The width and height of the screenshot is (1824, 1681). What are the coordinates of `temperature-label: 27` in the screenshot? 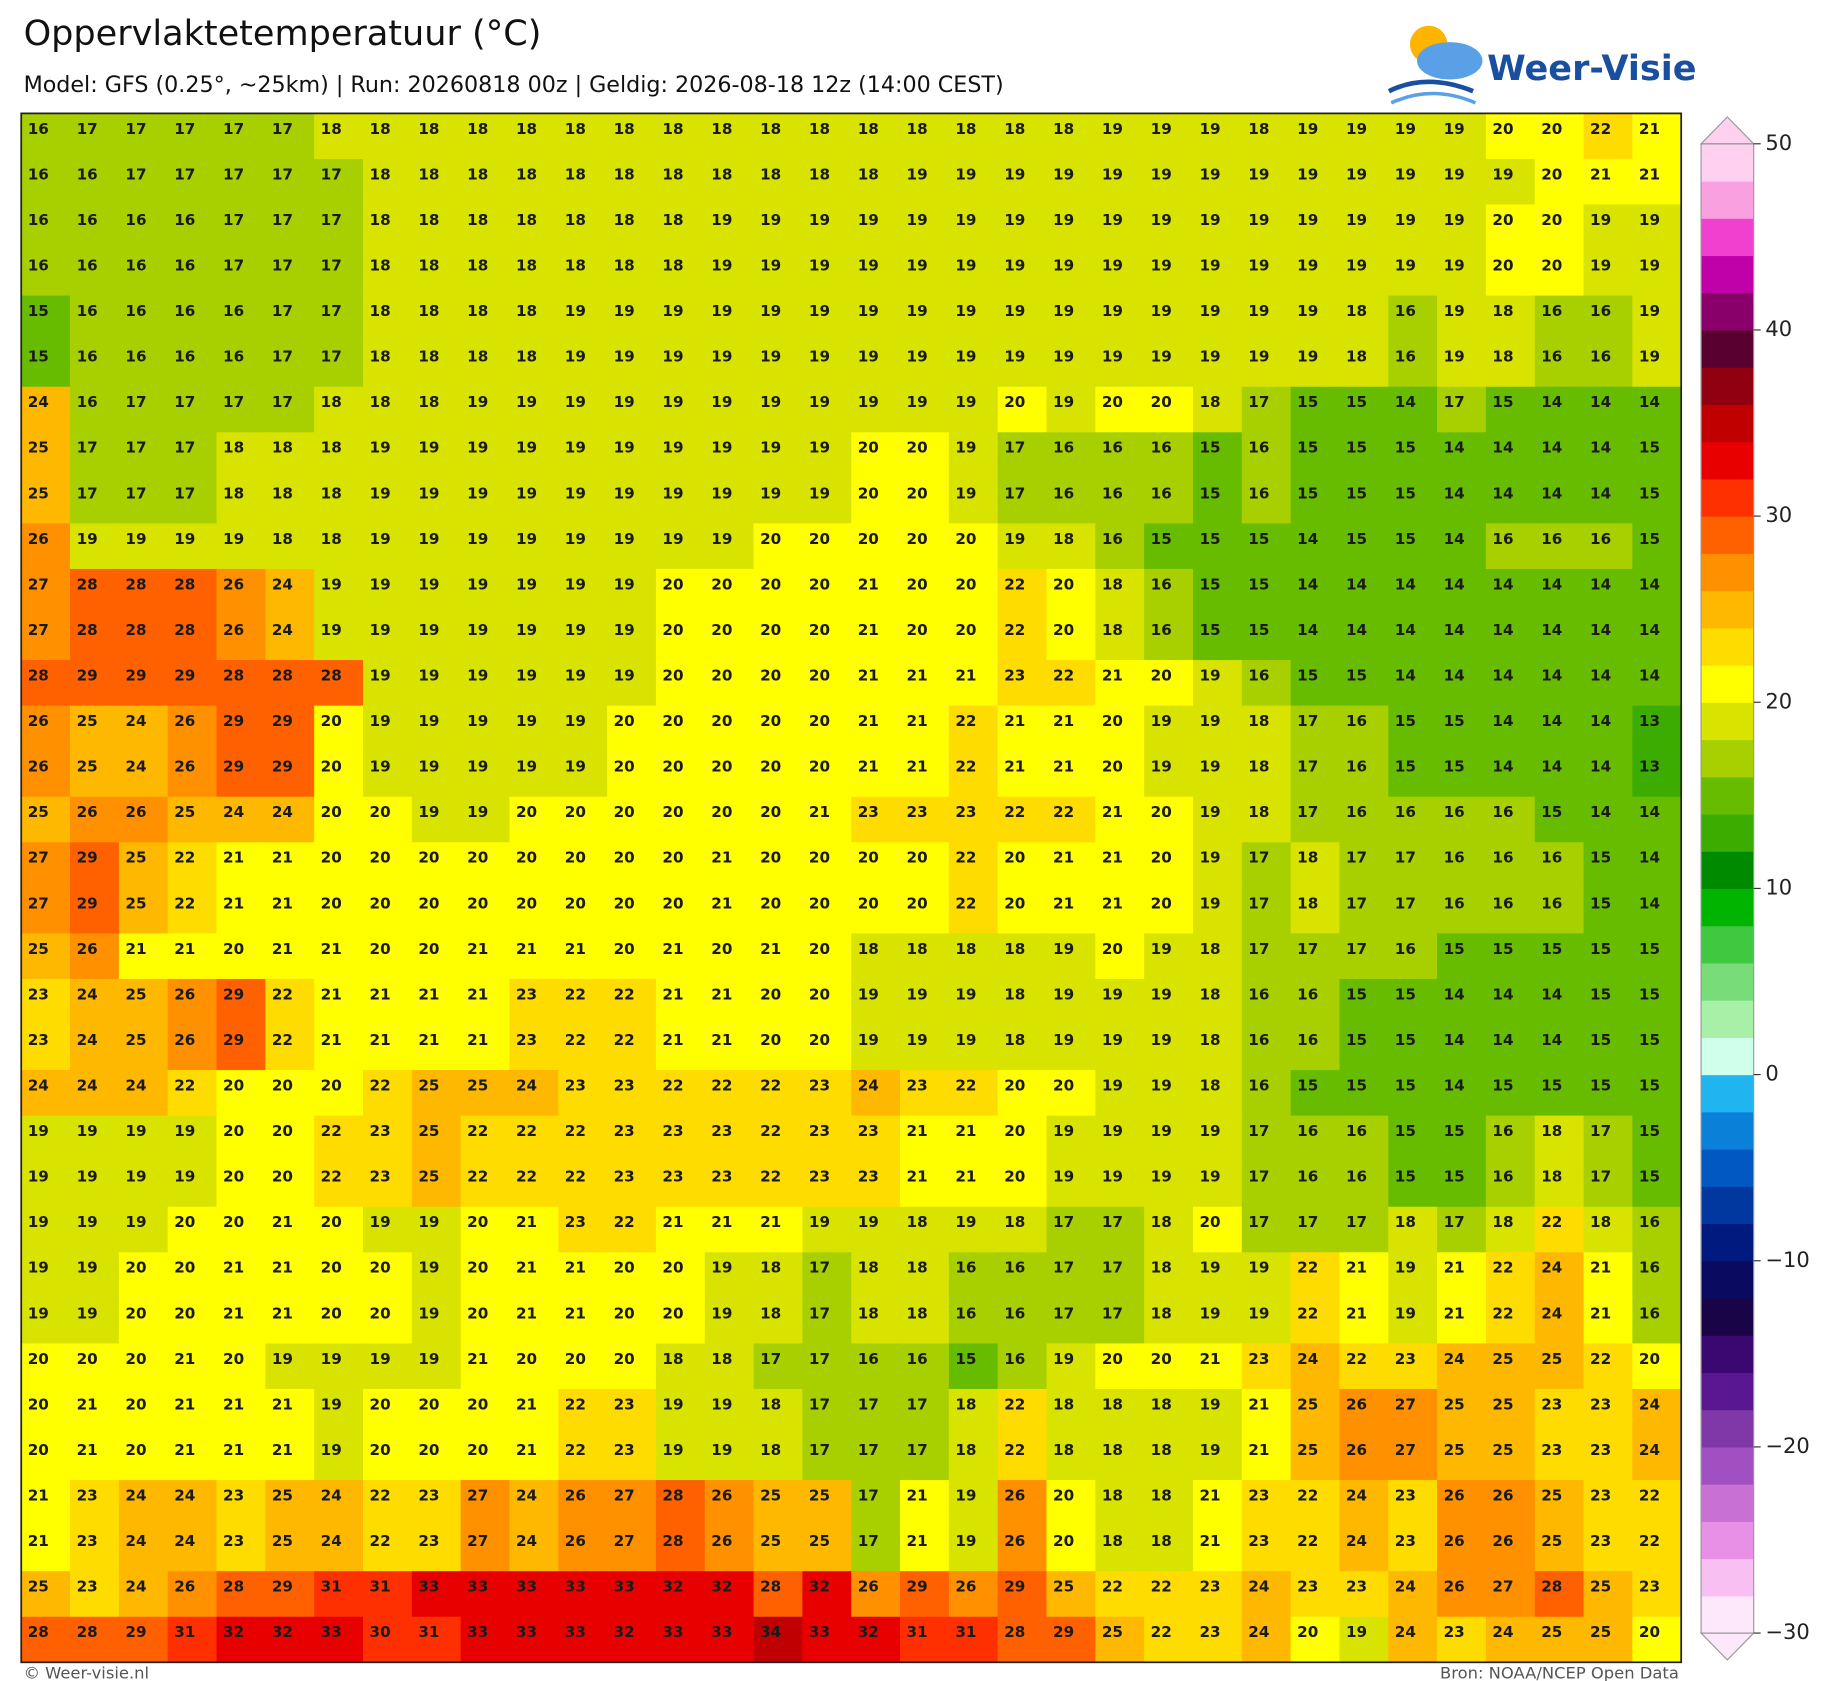 It's located at (38, 630).